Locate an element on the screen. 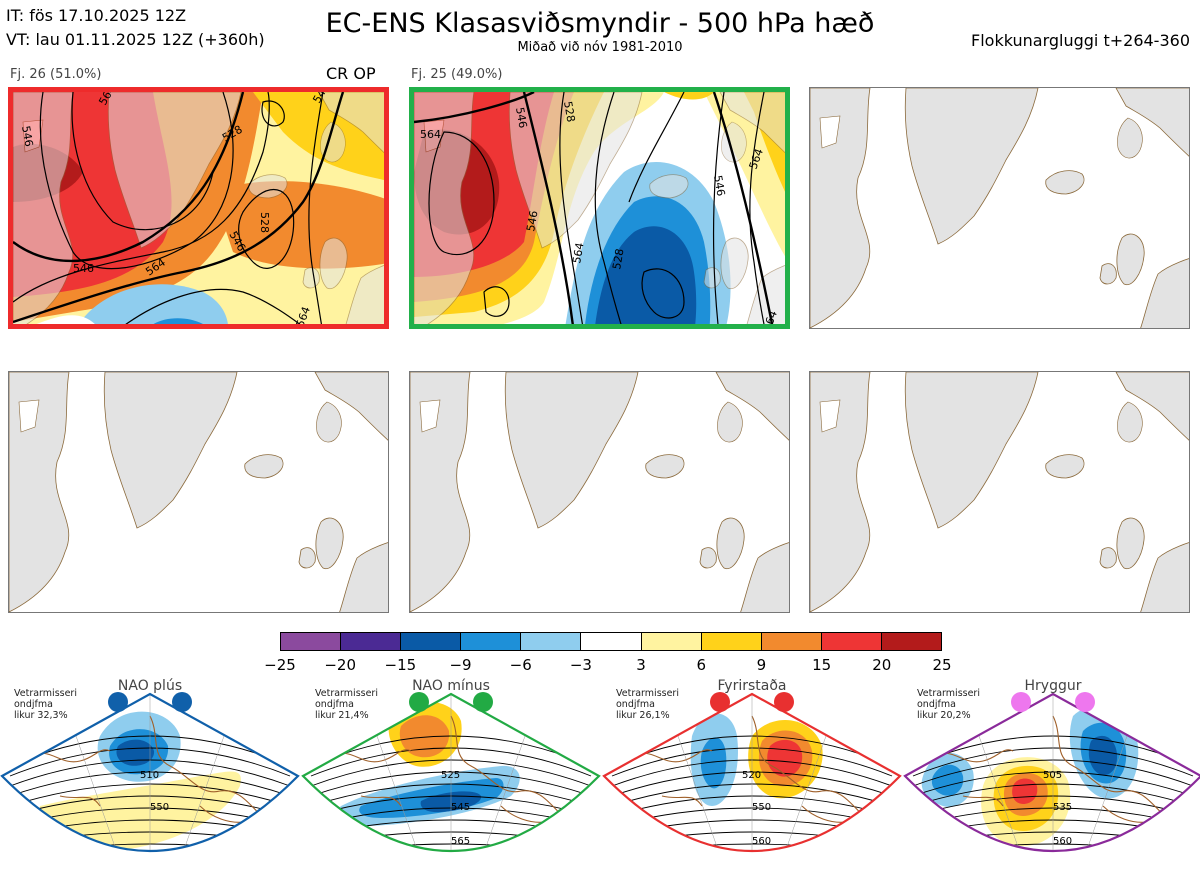  regime-contour-label: 510 is located at coordinates (149, 775).